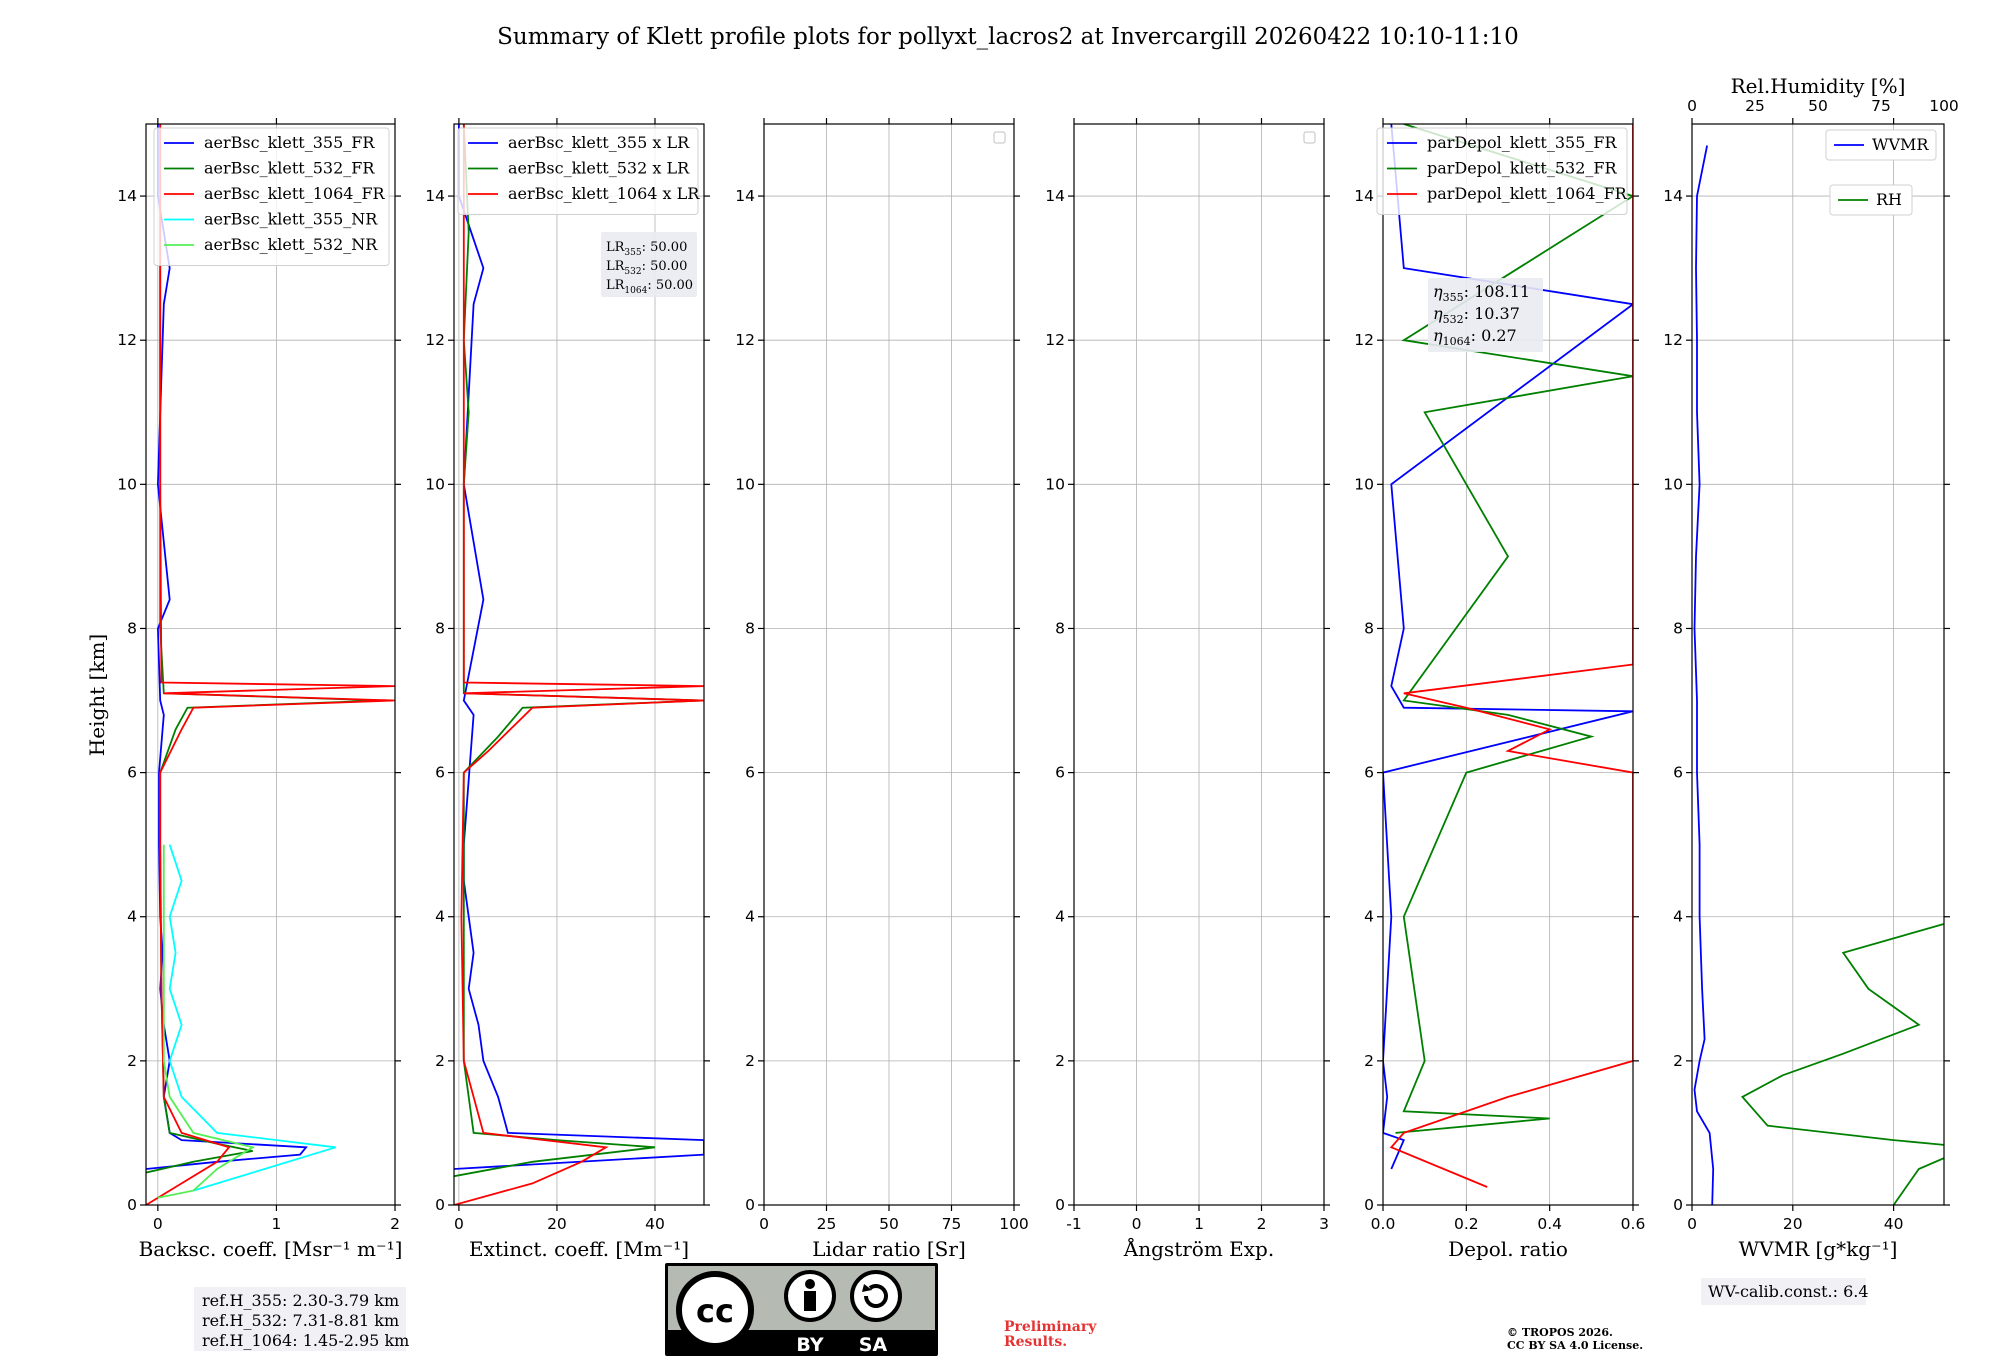 The height and width of the screenshot is (1360, 2000). I want to click on x-axis-label: Lidar ratio [Sr], so click(889, 1249).